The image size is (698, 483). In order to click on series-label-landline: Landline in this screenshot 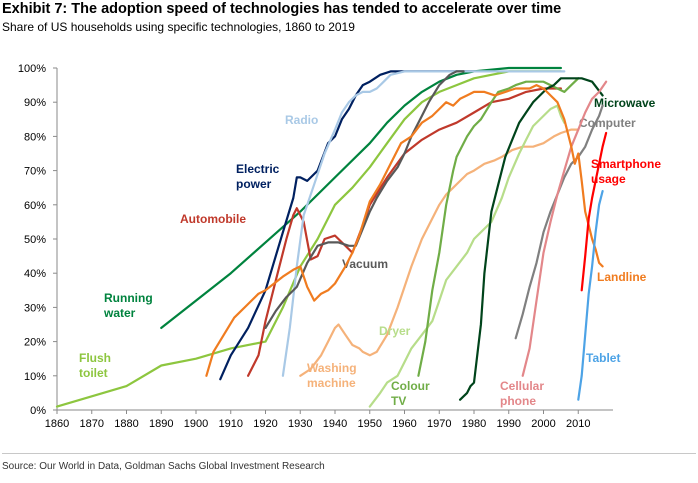, I will do `click(622, 277)`.